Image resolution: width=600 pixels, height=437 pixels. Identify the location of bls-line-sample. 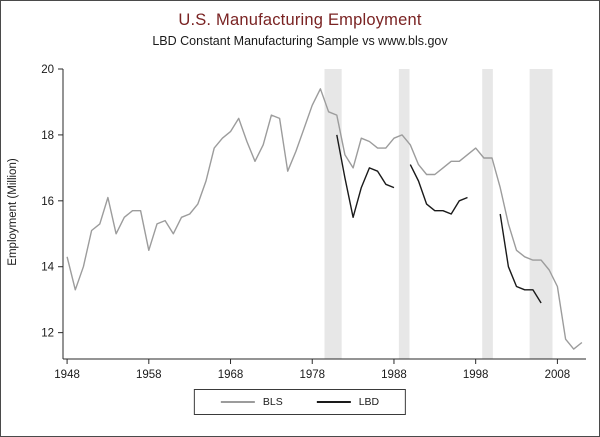
(237, 402).